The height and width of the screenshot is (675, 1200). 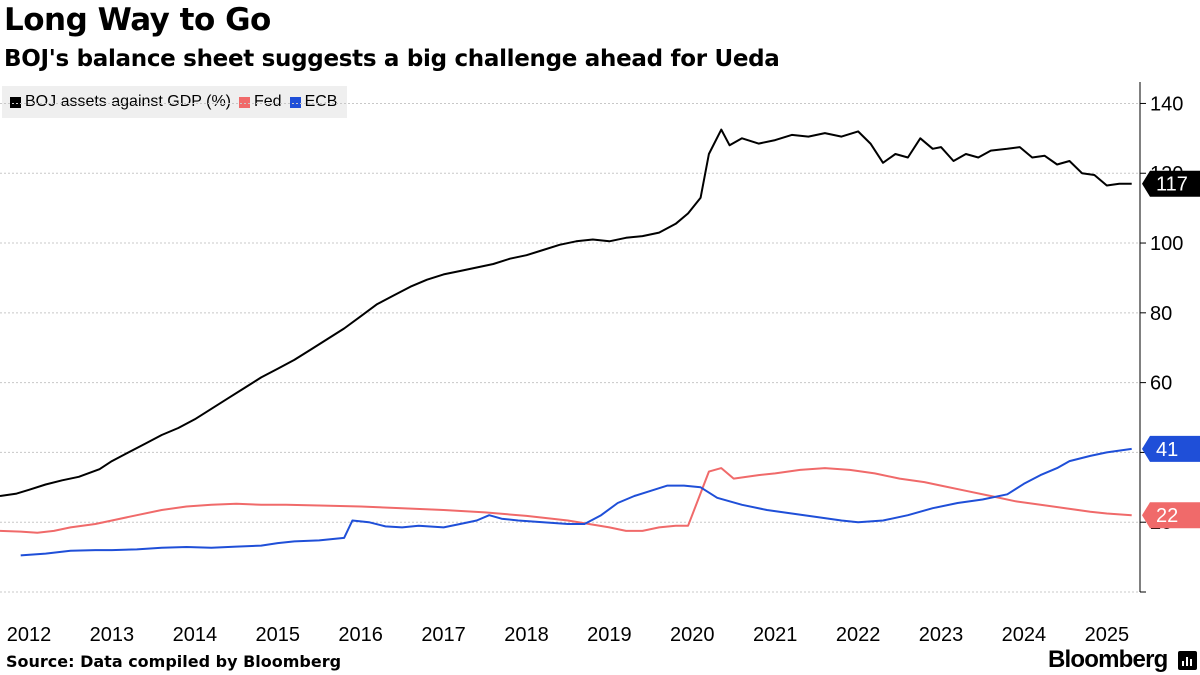 I want to click on legend-swatch-boj, so click(x=15, y=102).